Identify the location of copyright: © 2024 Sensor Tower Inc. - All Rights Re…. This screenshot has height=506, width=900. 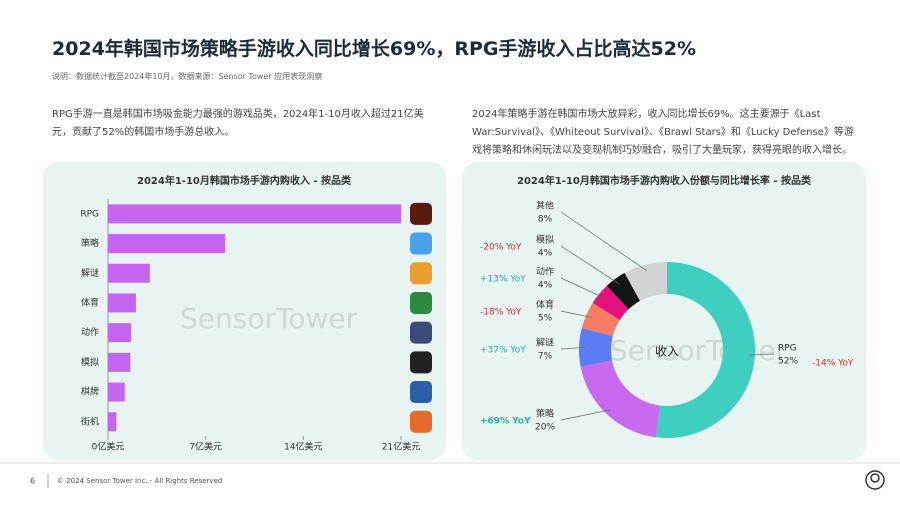
(139, 481).